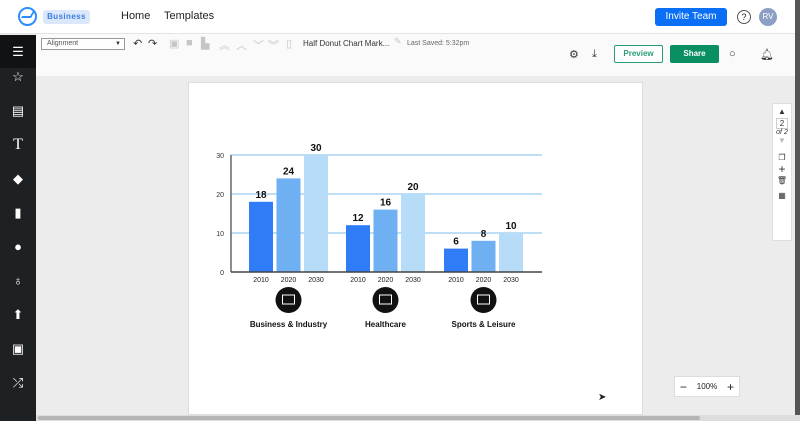 The image size is (800, 421). What do you see at coordinates (594, 54) in the screenshot?
I see `download-icon: ⤓` at bounding box center [594, 54].